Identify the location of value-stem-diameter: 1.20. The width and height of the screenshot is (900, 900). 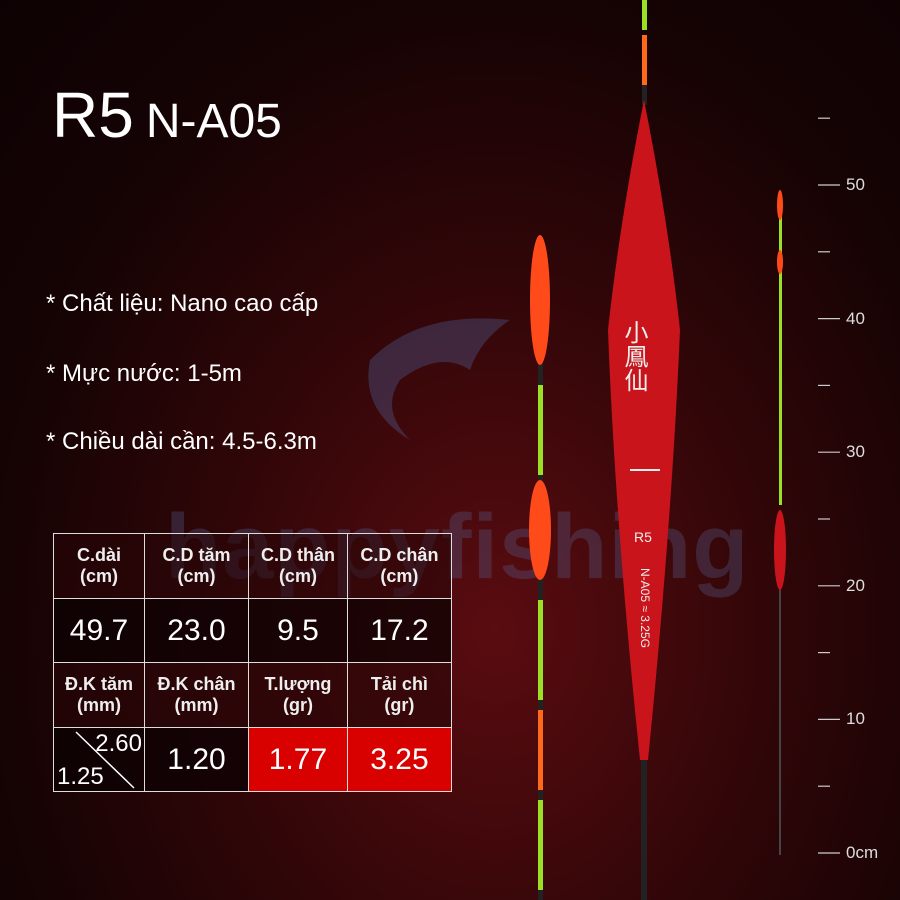
(196, 759).